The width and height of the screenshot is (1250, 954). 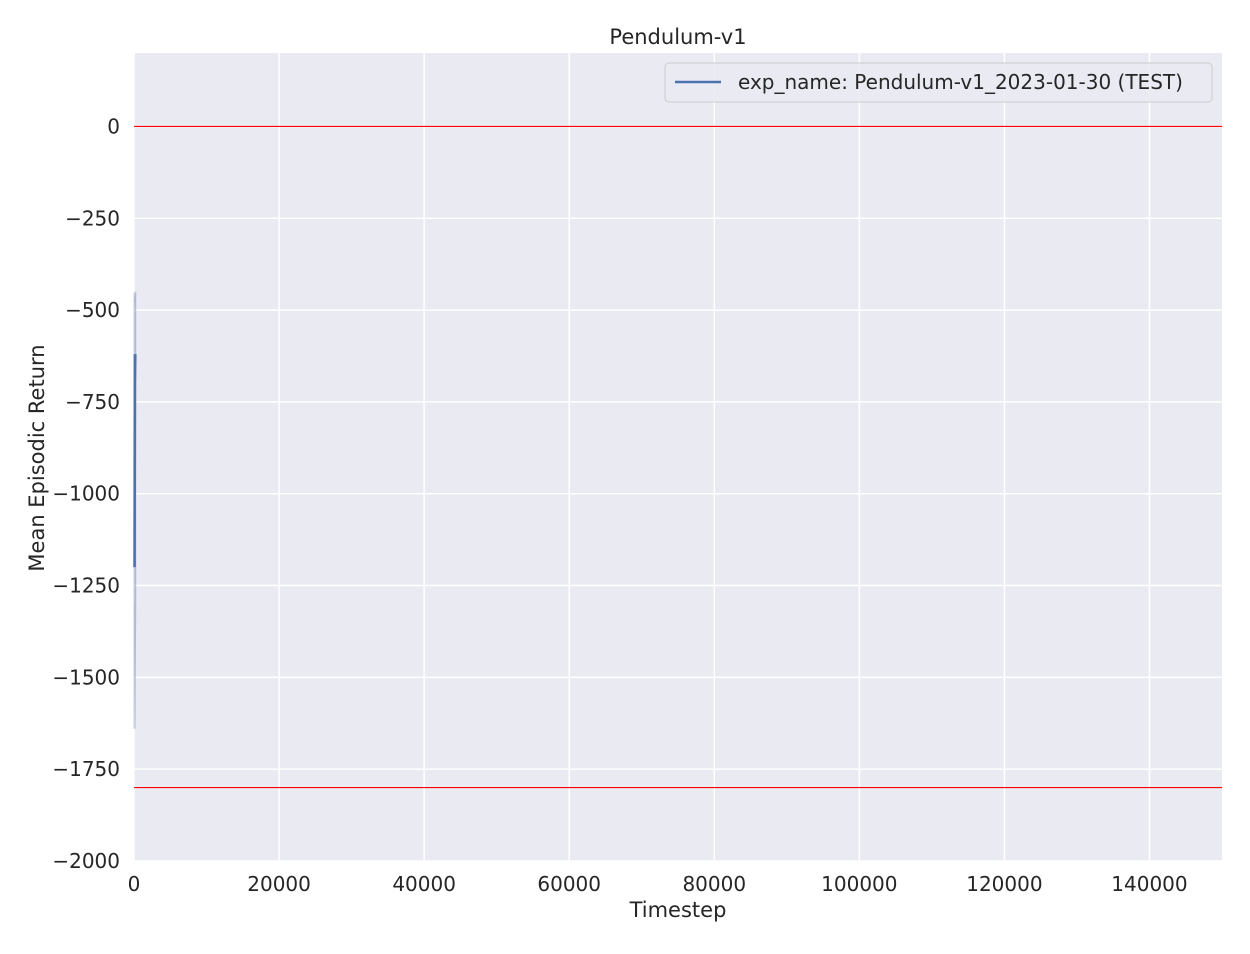 I want to click on x-tick-labels: 0 20000 40000 60000 80000 100000 120000 140000, so click(x=658, y=884).